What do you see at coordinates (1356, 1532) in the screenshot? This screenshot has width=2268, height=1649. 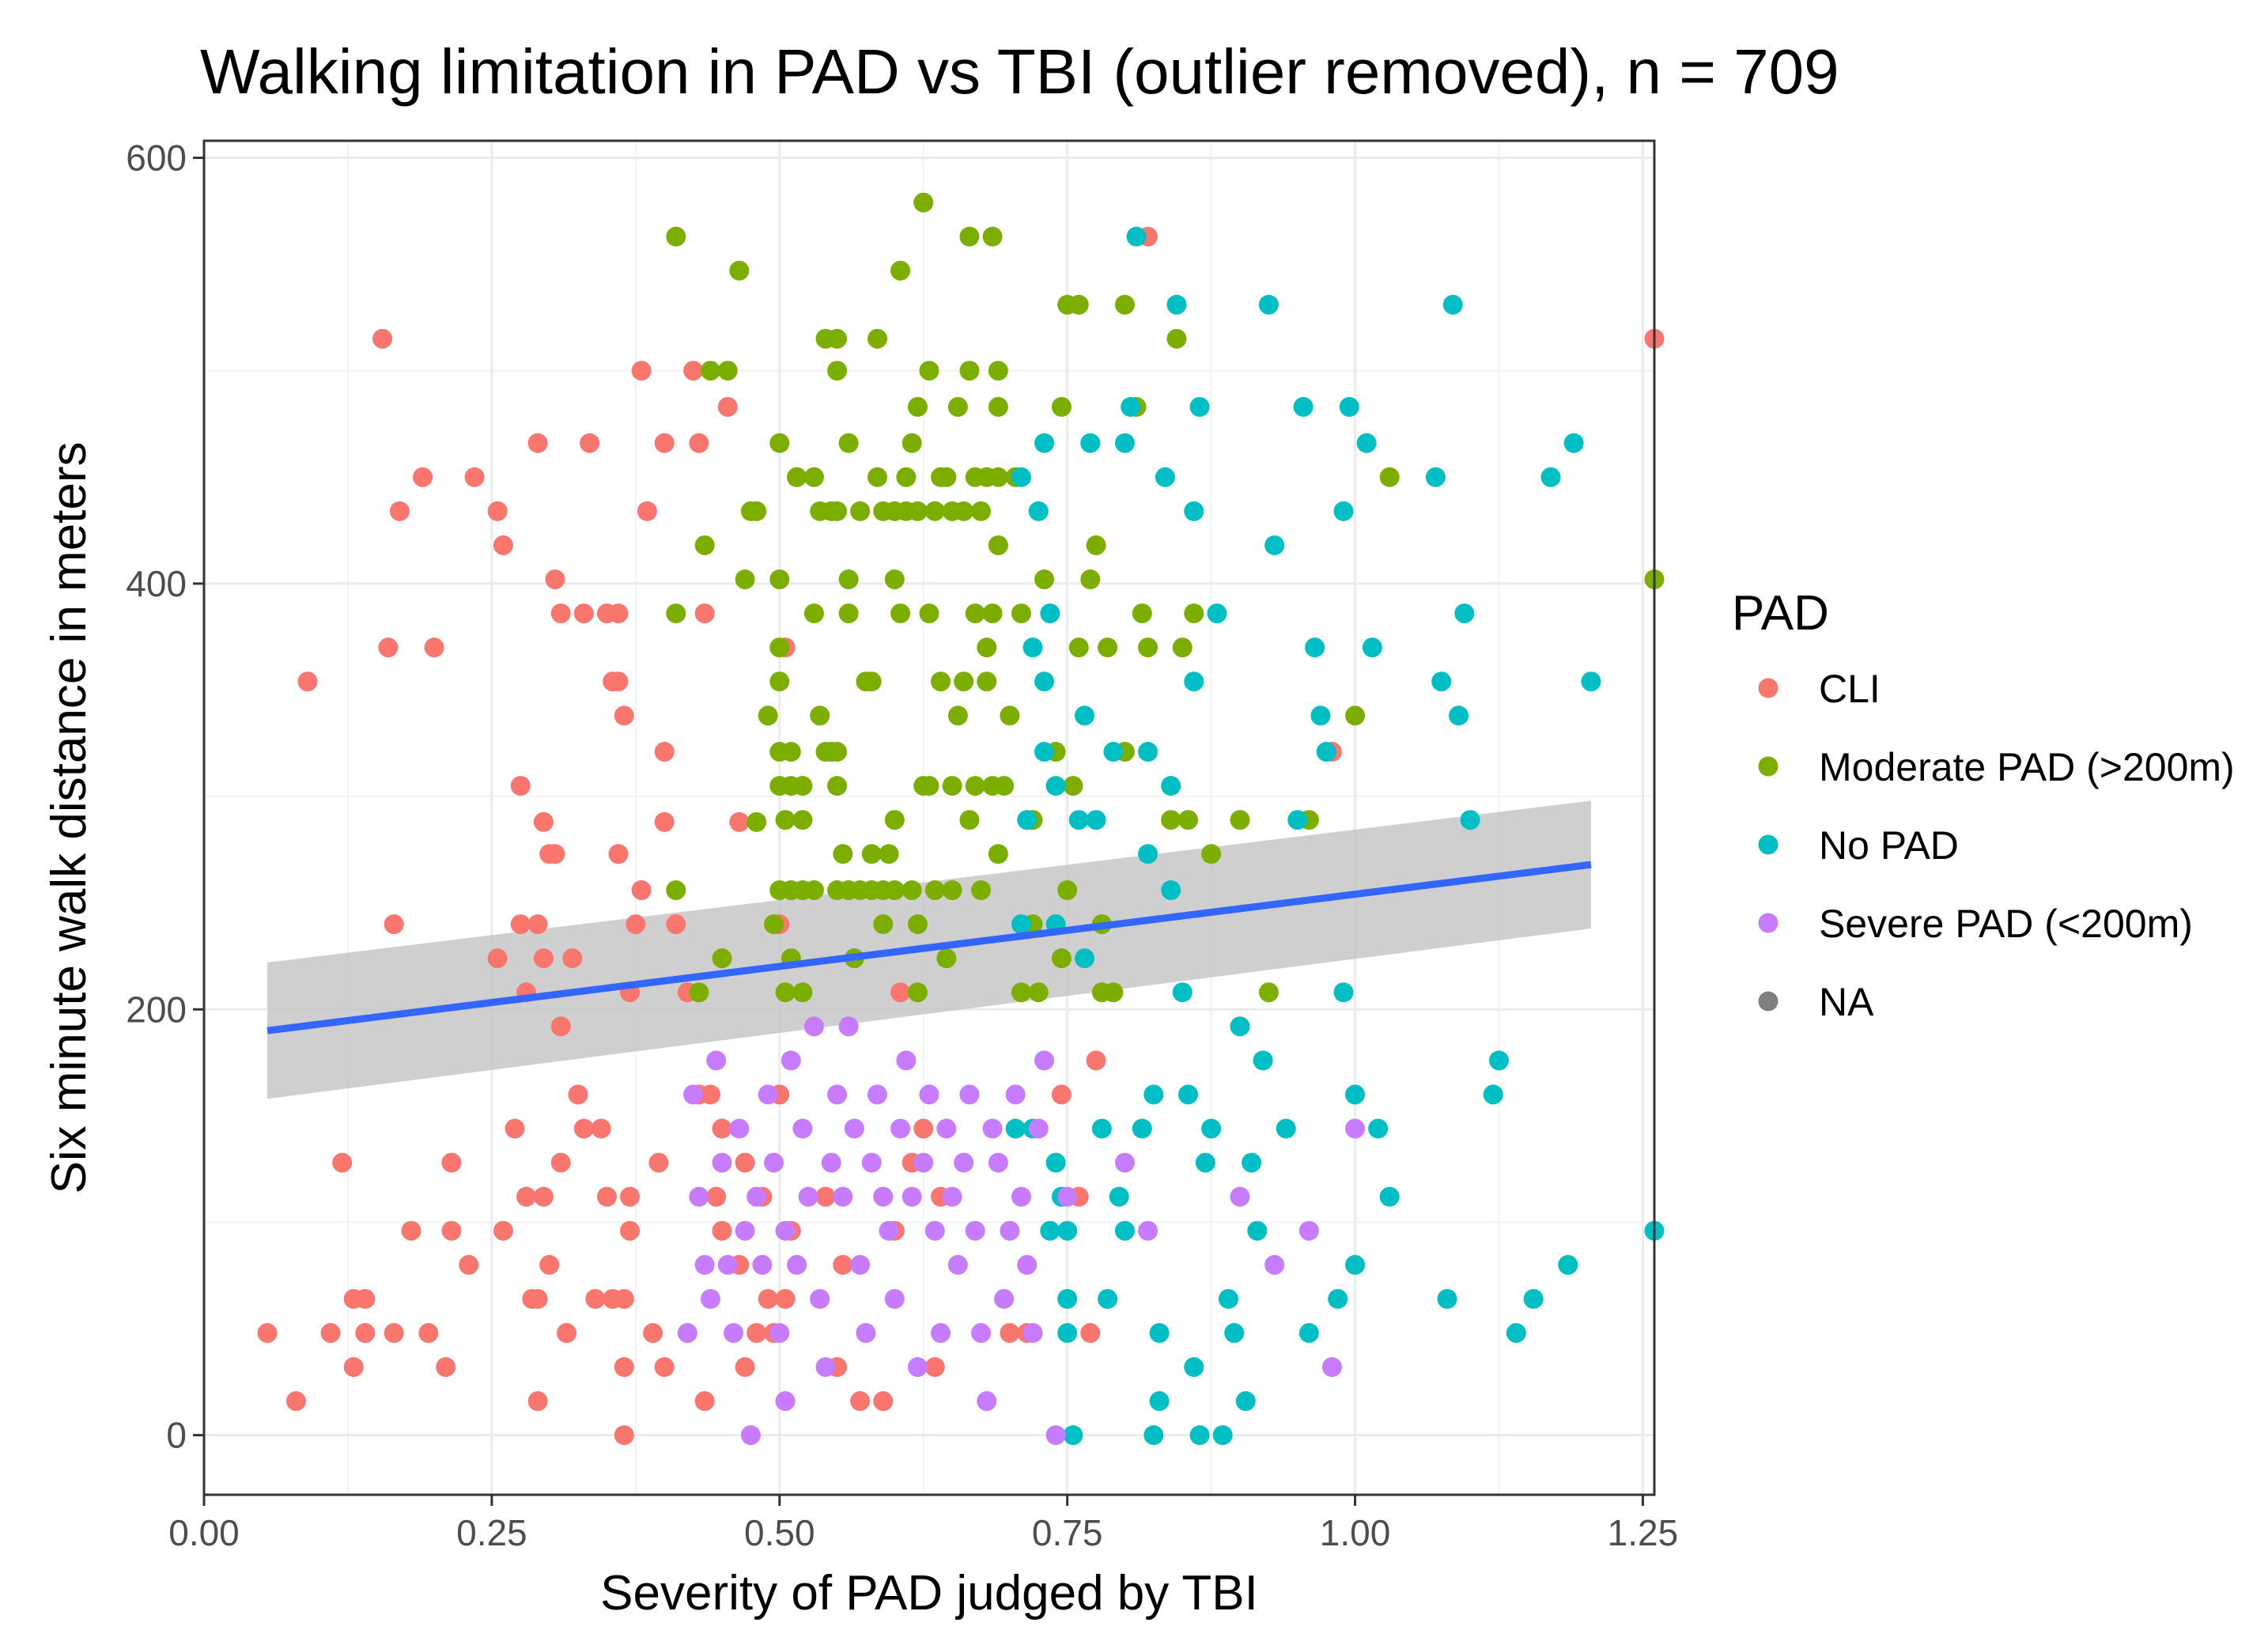 I see `x-tick-label: 1.00` at bounding box center [1356, 1532].